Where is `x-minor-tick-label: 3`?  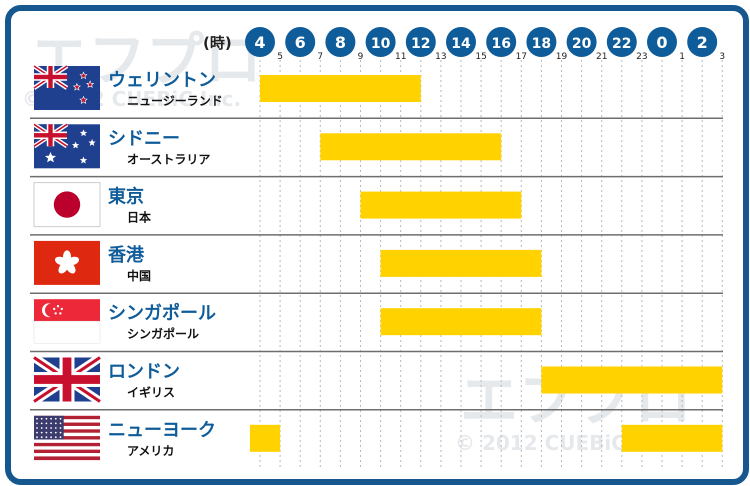
x-minor-tick-label: 3 is located at coordinates (722, 57).